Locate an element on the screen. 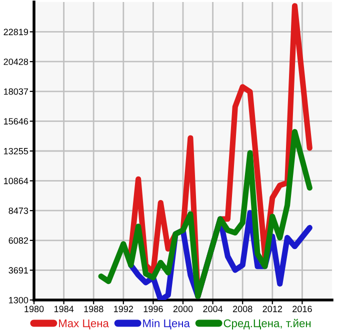  legend-label: Min Цена is located at coordinates (166, 324).